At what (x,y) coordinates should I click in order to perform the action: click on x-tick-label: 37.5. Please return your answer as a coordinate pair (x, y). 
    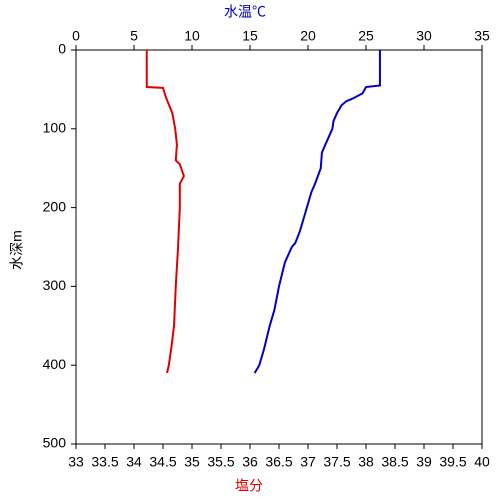
    Looking at the image, I should click on (336, 462).